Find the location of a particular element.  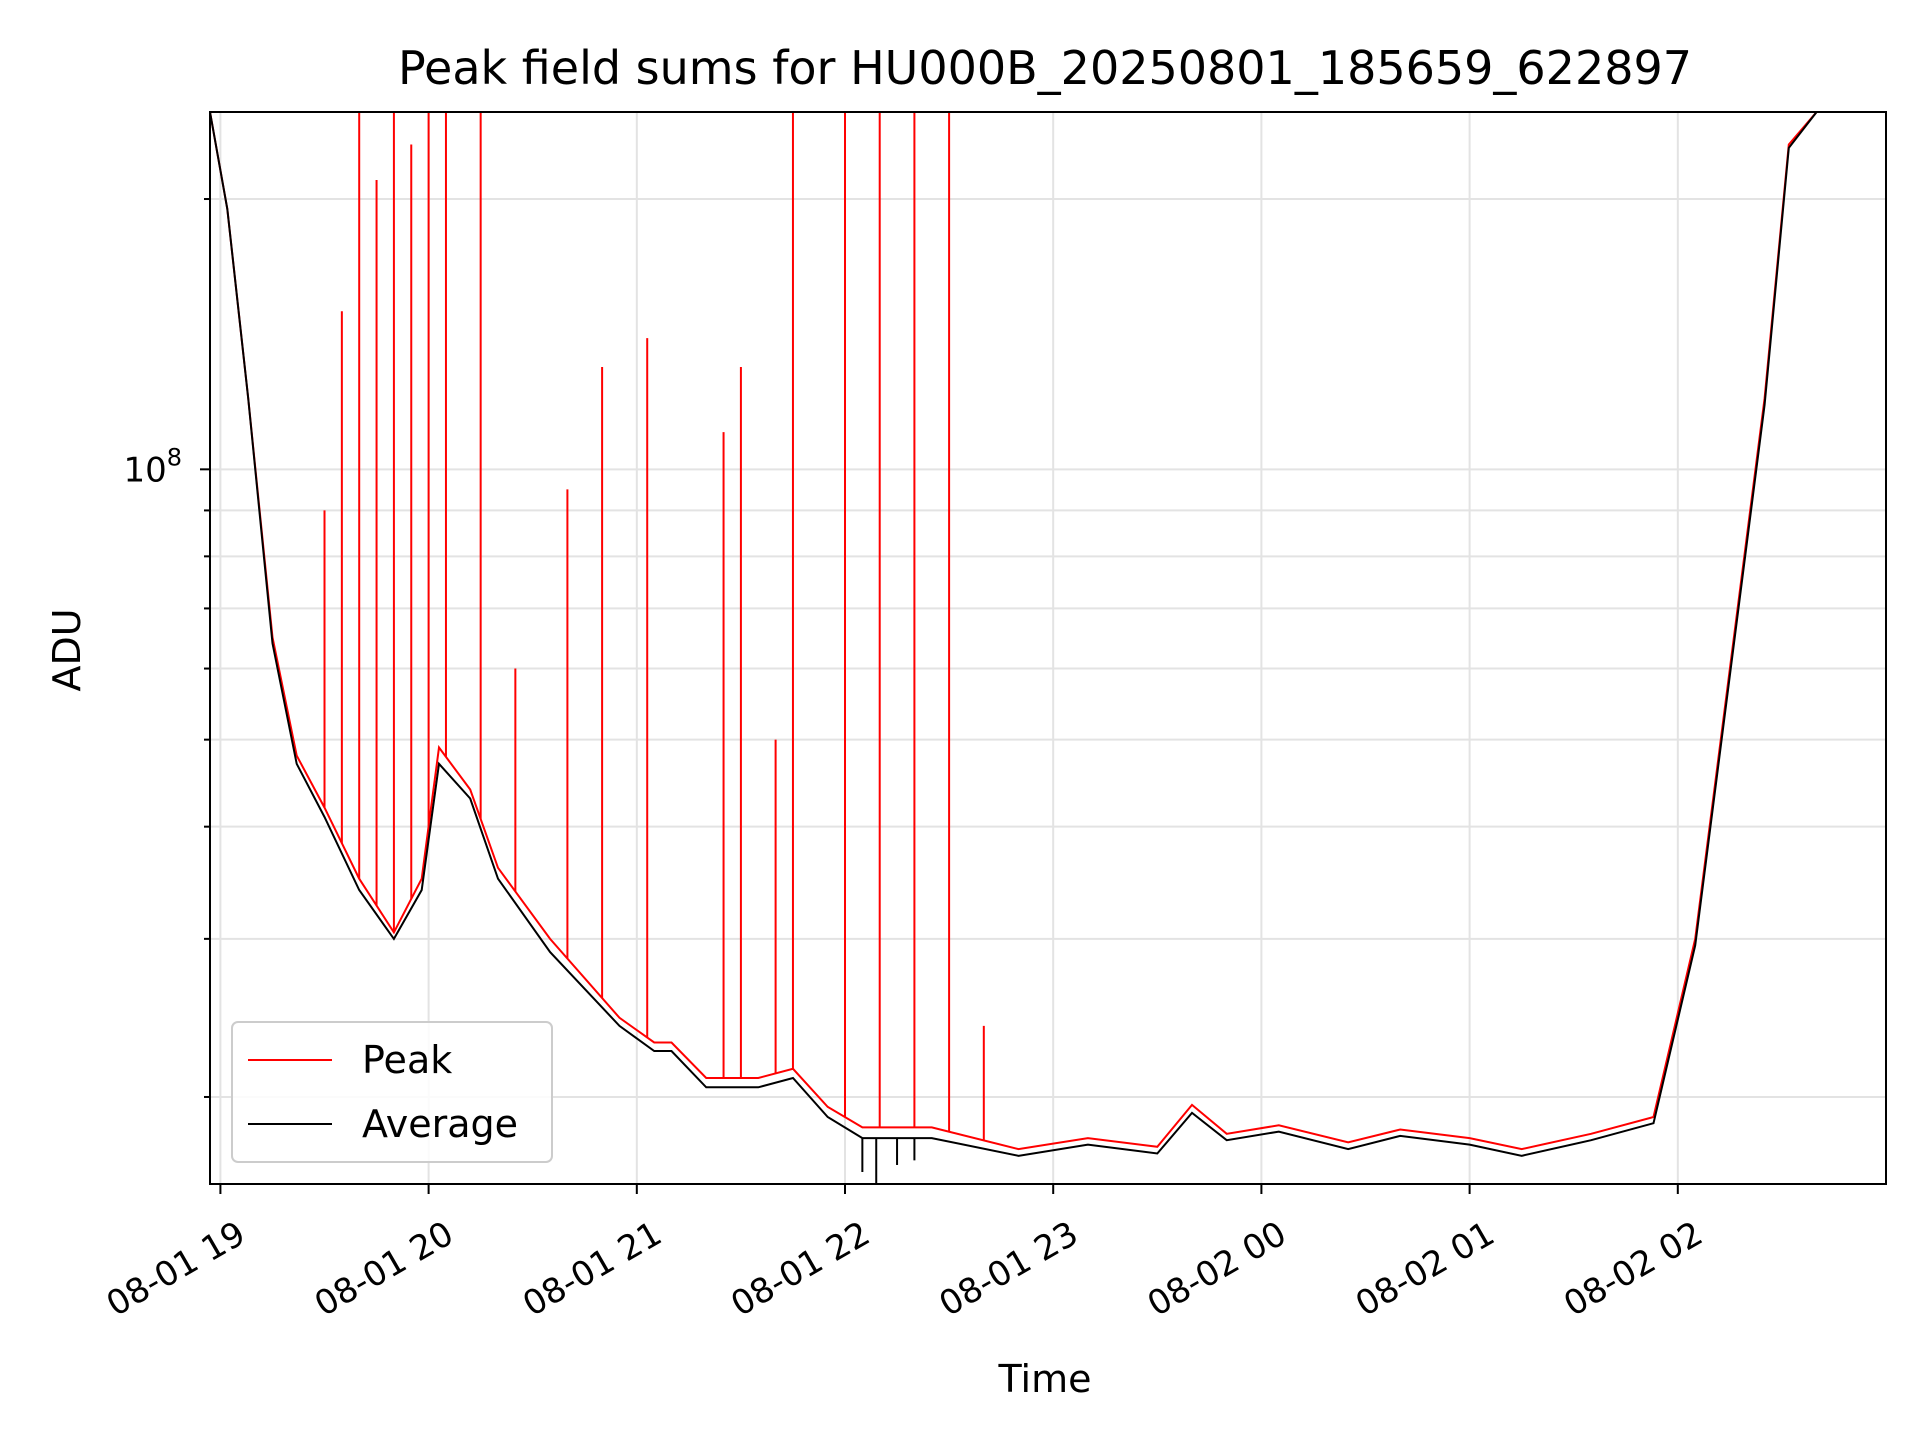

legend: Peak Average is located at coordinates (392, 1092).